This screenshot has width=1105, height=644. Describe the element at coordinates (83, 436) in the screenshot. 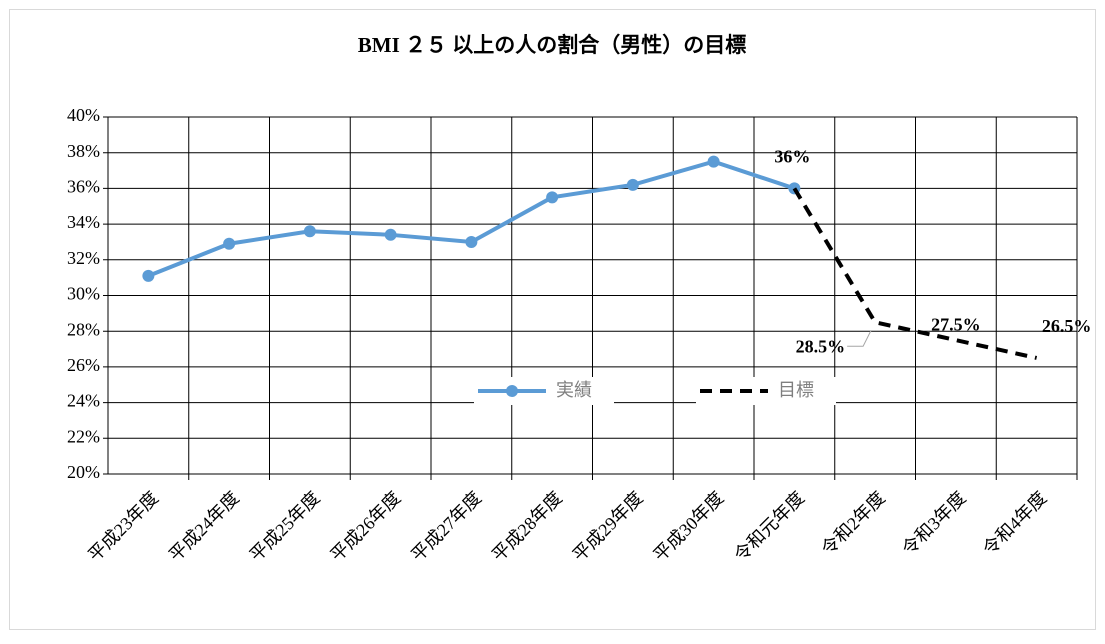

I see `y-tick-label: 22%` at that location.